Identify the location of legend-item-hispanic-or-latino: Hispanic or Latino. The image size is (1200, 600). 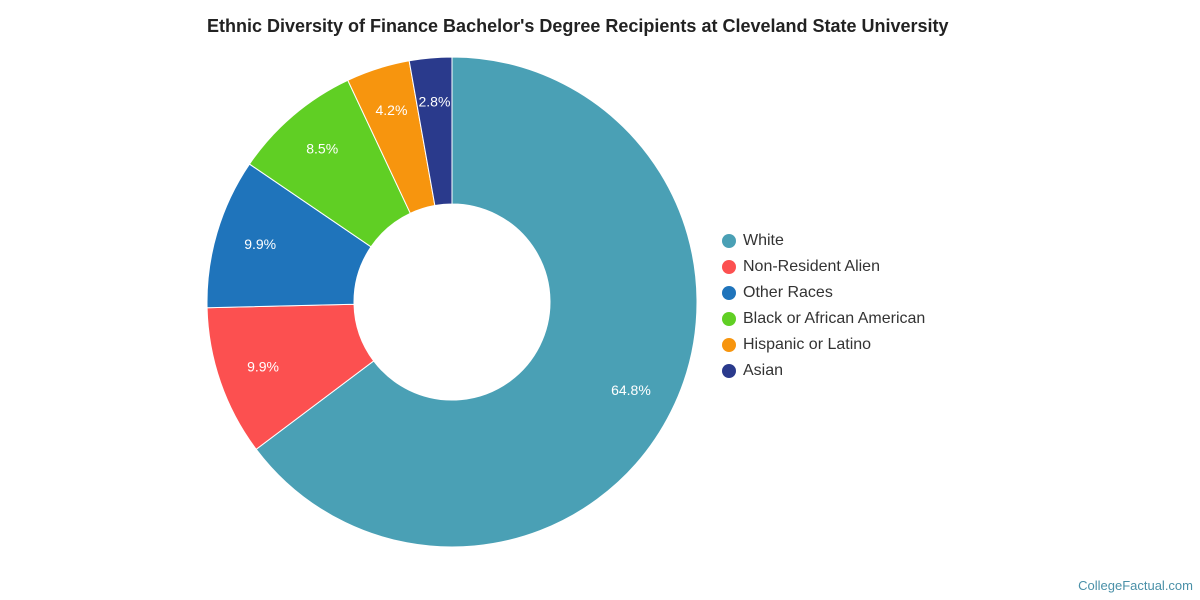
(823, 345).